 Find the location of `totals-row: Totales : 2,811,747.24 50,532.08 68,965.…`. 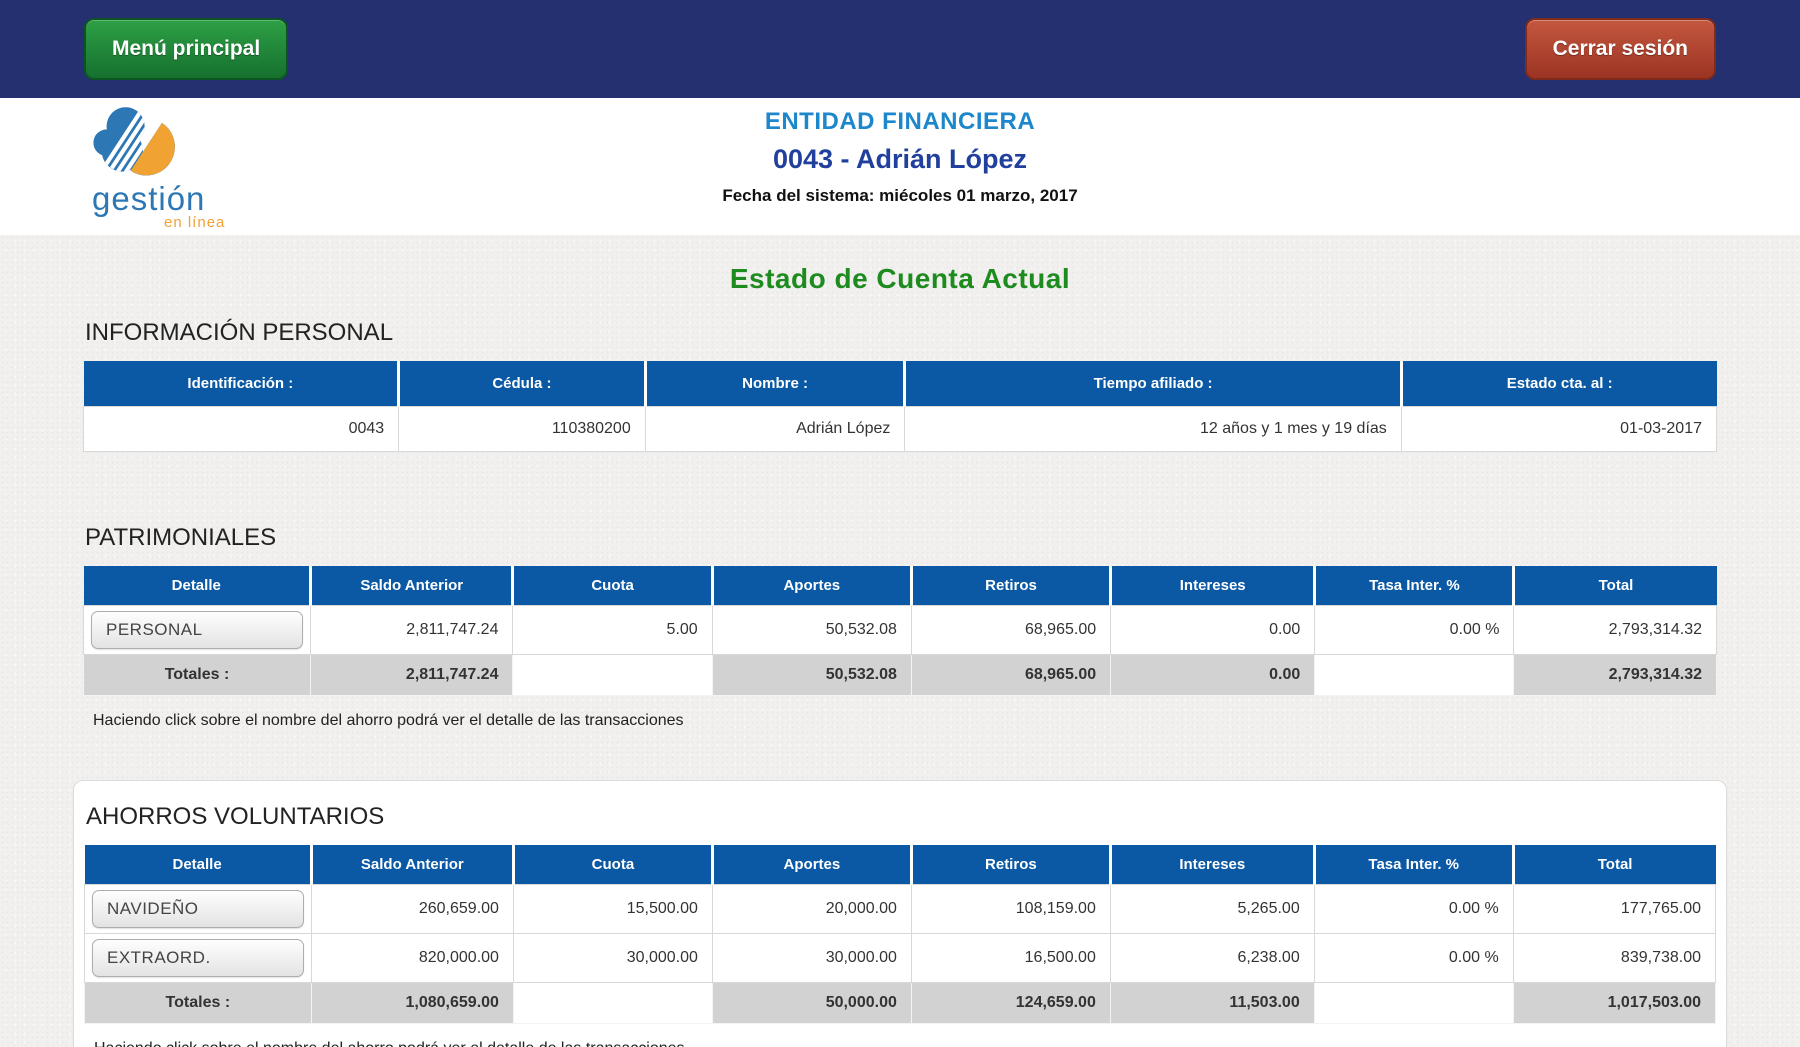

totals-row: Totales : 2,811,747.24 50,532.08 68,965.… is located at coordinates (900, 675).